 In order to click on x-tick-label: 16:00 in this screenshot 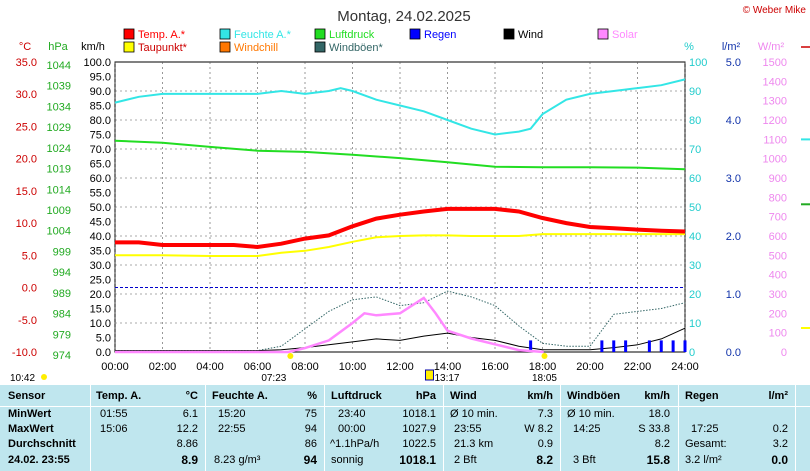, I will do `click(495, 367)`.